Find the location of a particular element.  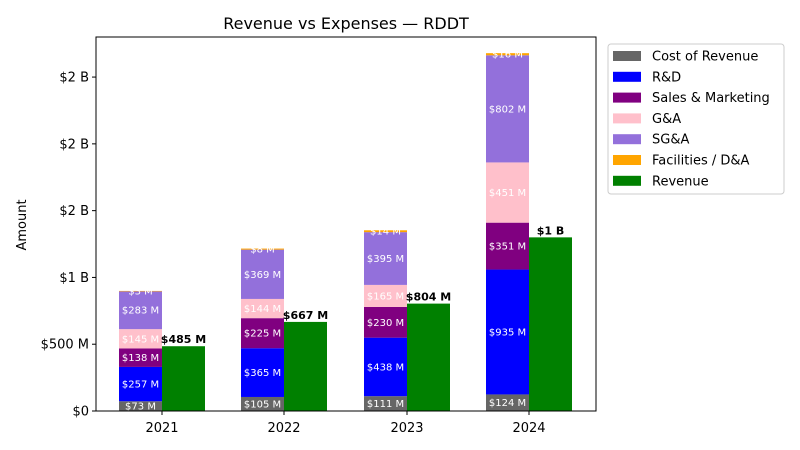

legend-box is located at coordinates (696, 119).